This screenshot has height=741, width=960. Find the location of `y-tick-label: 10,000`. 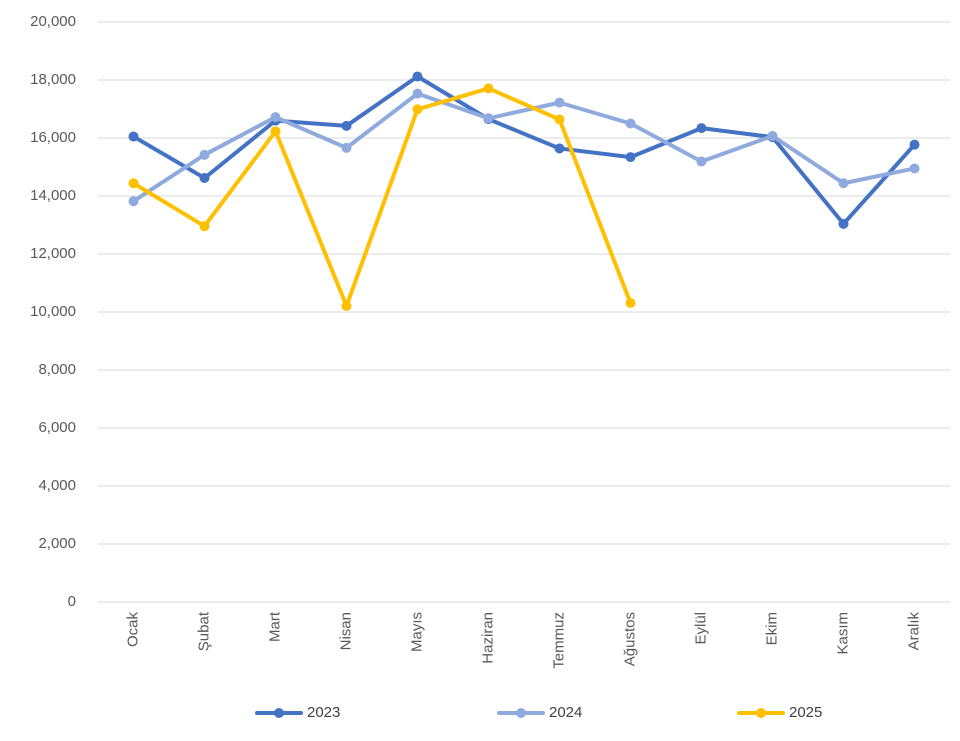

y-tick-label: 10,000 is located at coordinates (53, 311).